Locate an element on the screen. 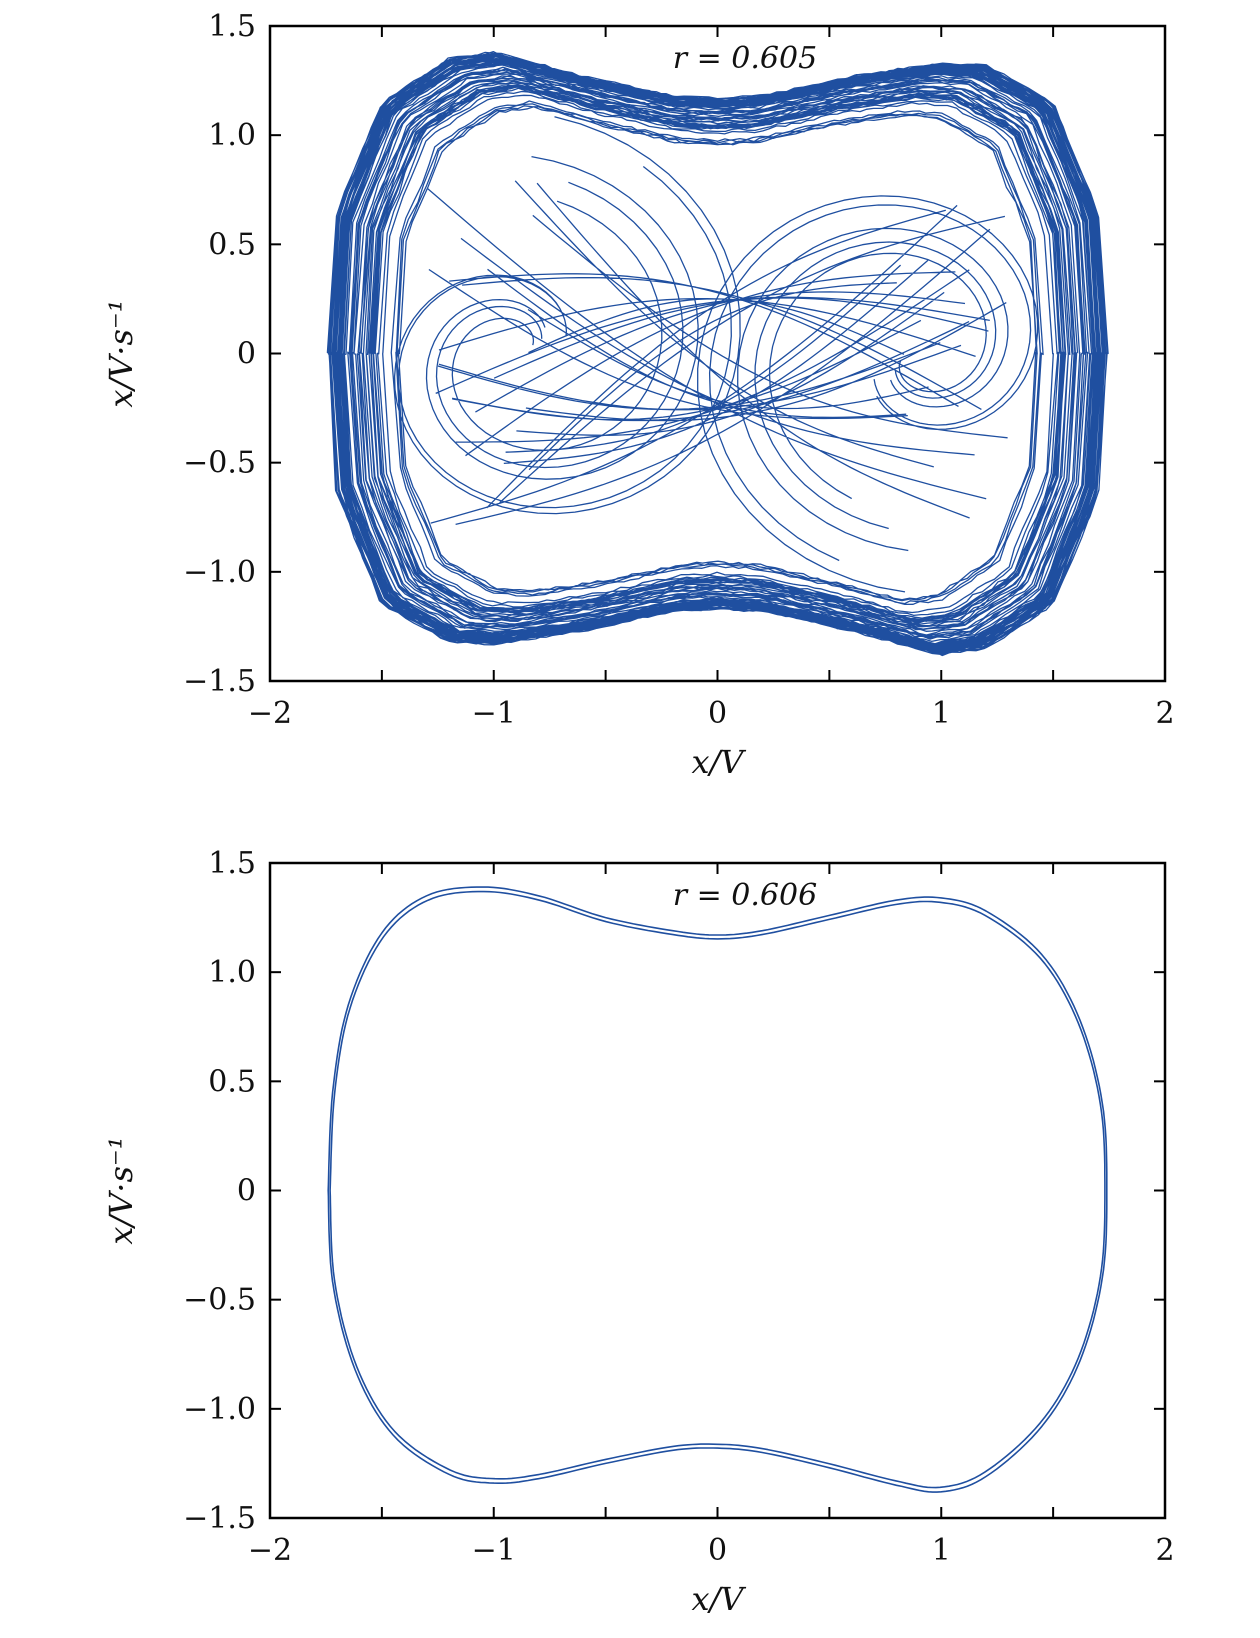  parameter-annotation: r = 0.606 is located at coordinates (745, 895).